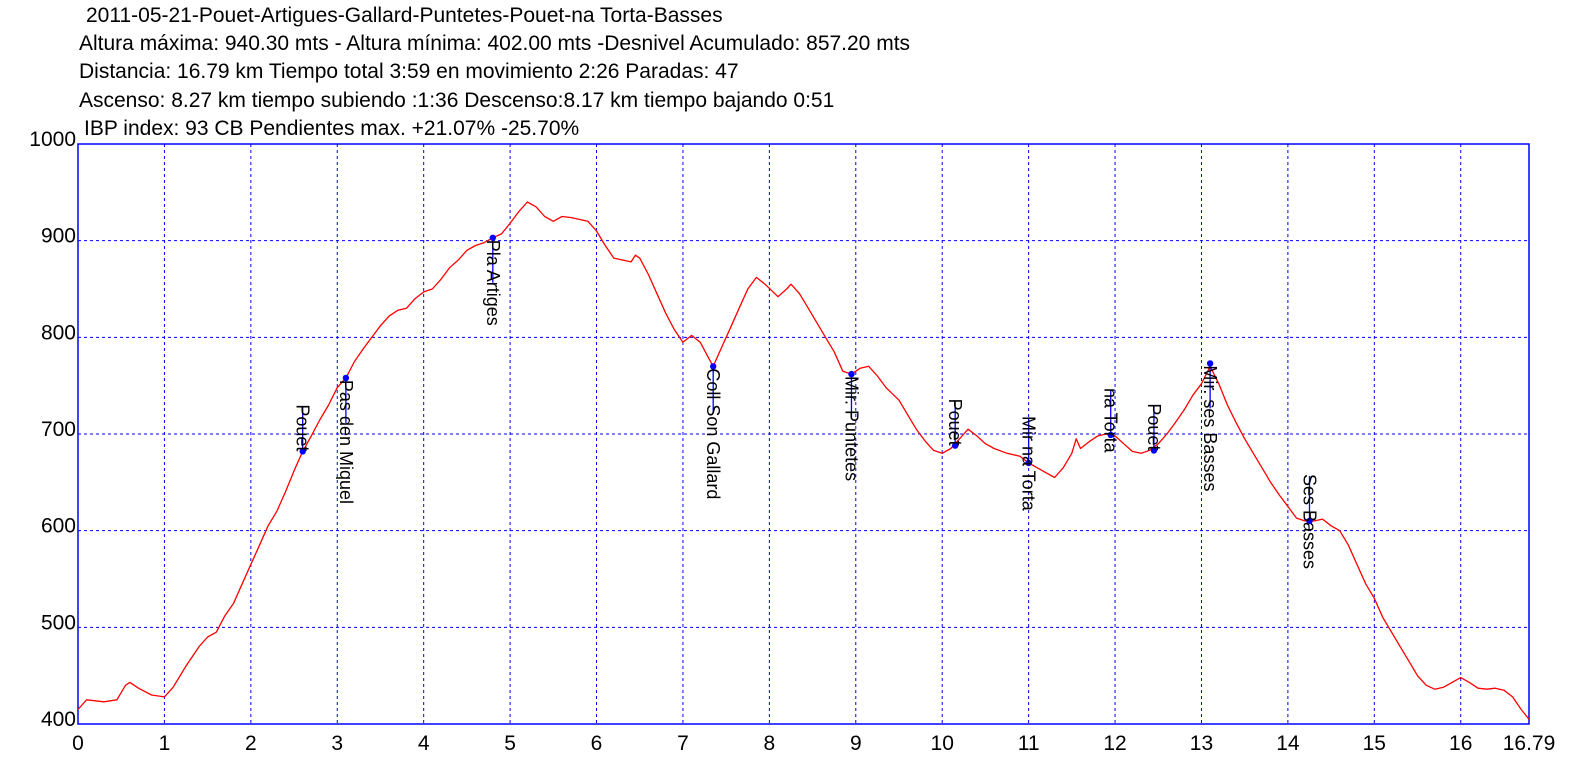  Describe the element at coordinates (78, 743) in the screenshot. I see `x-tick-label-0: 0` at that location.